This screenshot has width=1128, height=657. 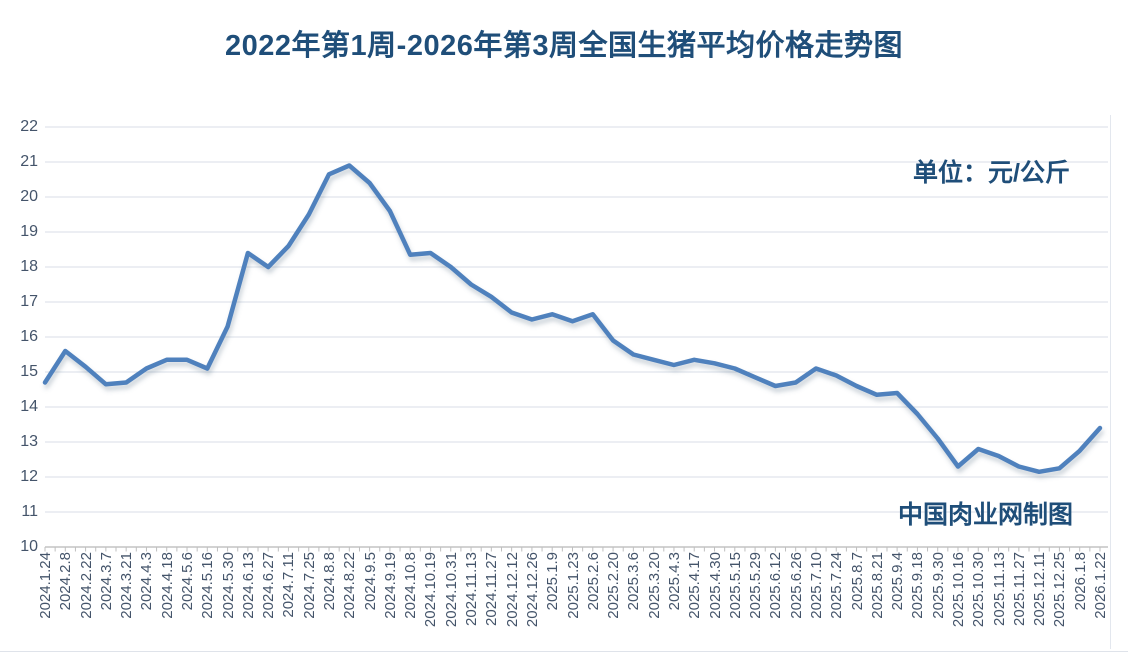 I want to click on x-tick-label: 2024.4.3, so click(x=147, y=581).